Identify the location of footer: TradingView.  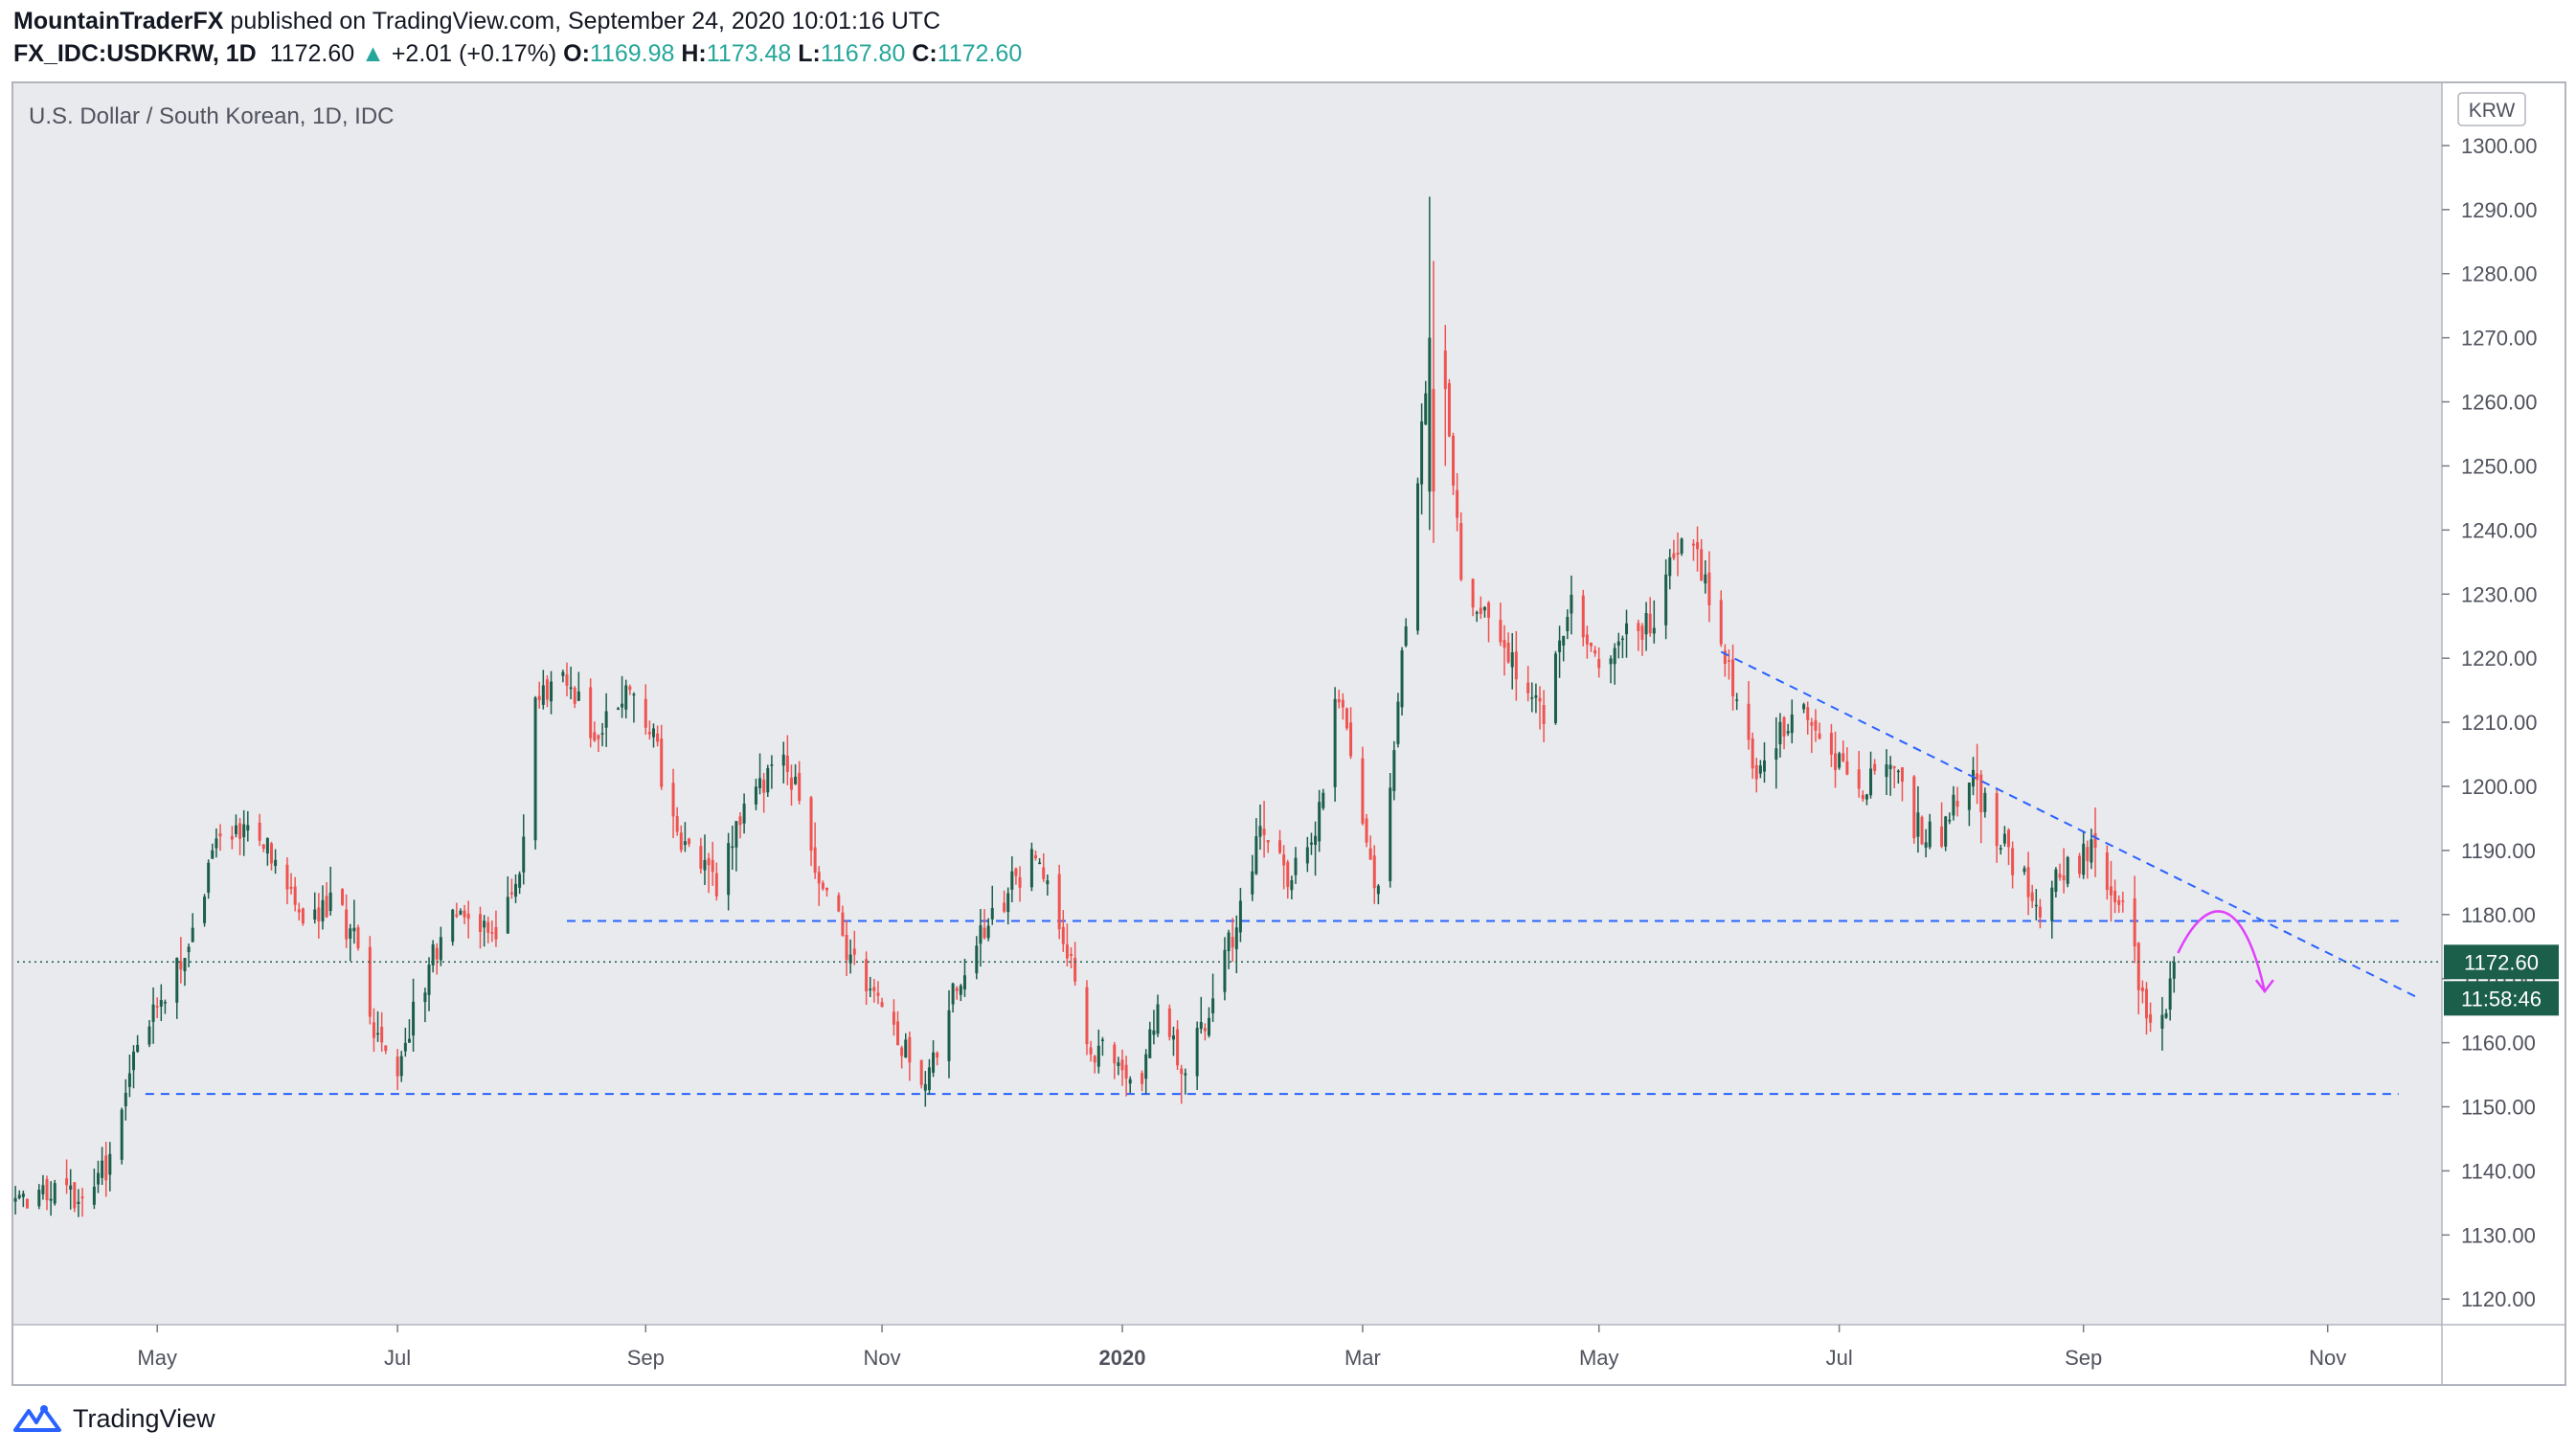
(114, 1418).